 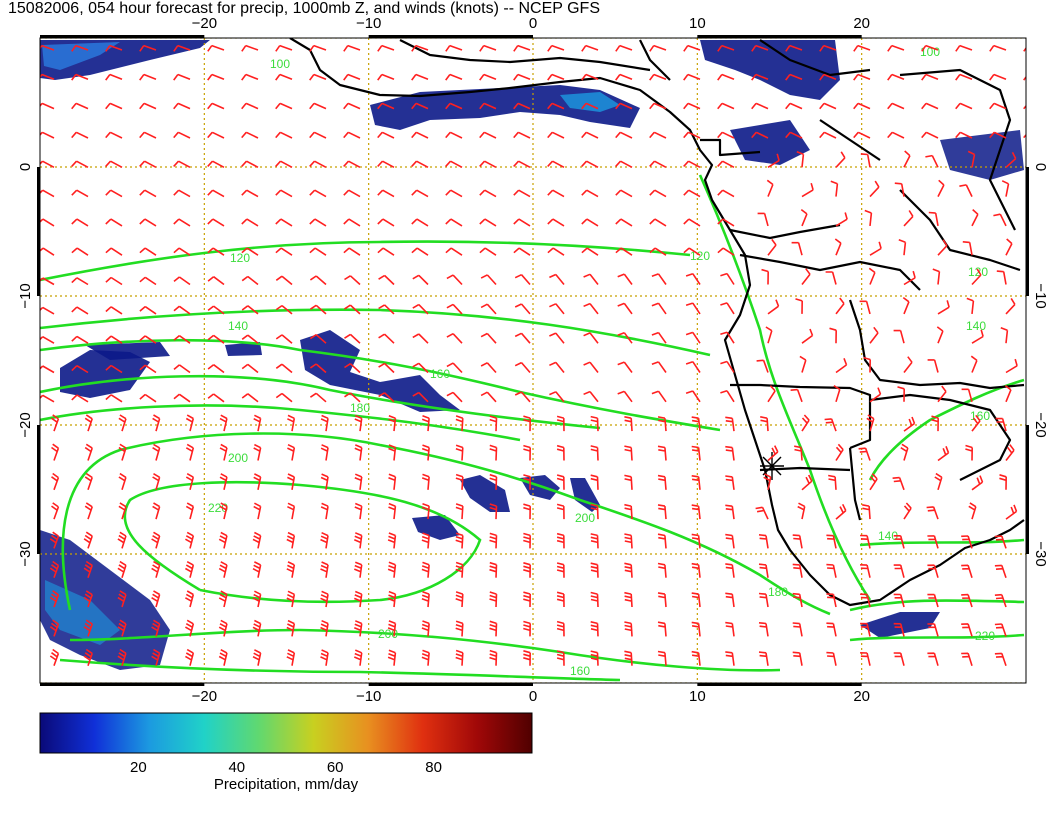 What do you see at coordinates (779, 684) in the screenshot?
I see `edge-tick-bottom` at bounding box center [779, 684].